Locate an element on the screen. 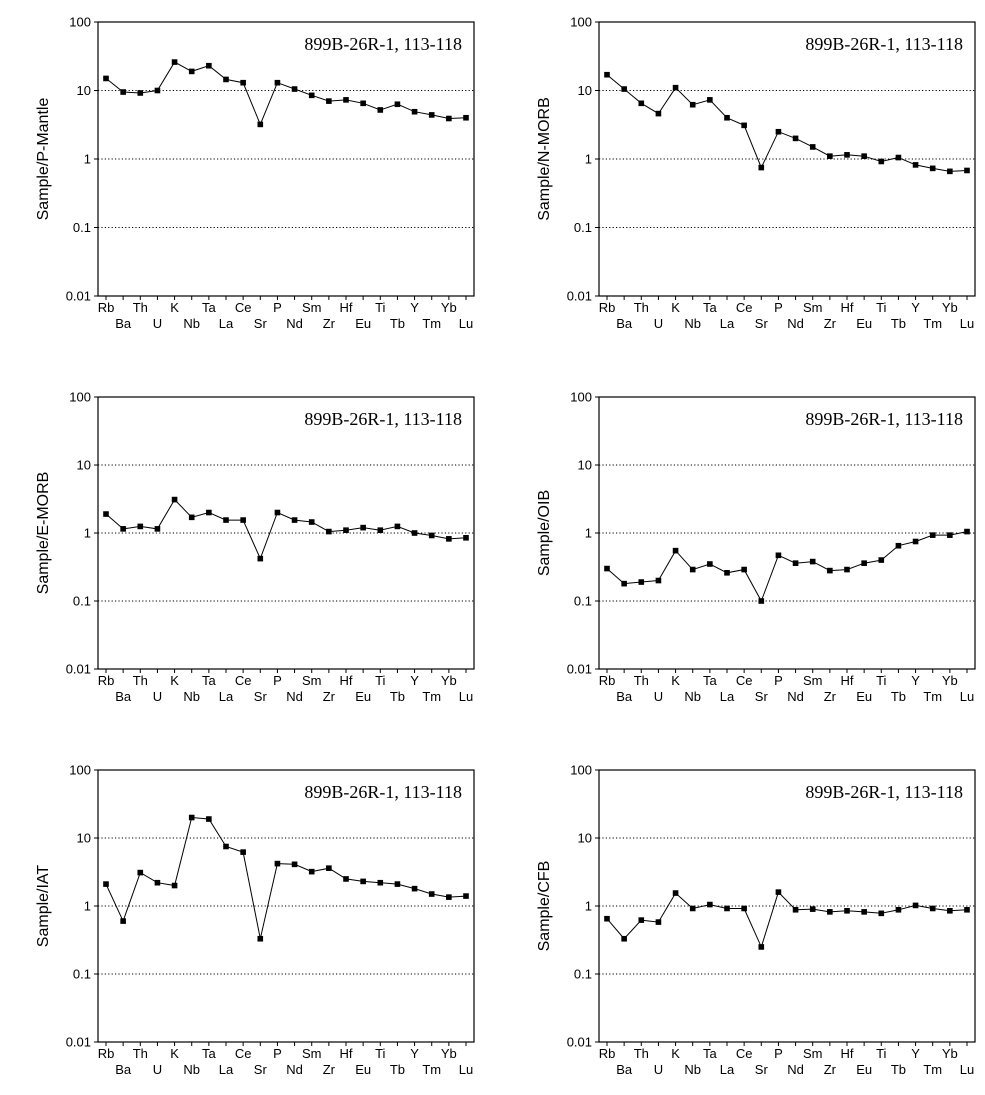 This screenshot has height=1095, width=985. x-tick-label-tb: Tb is located at coordinates (898, 1069).